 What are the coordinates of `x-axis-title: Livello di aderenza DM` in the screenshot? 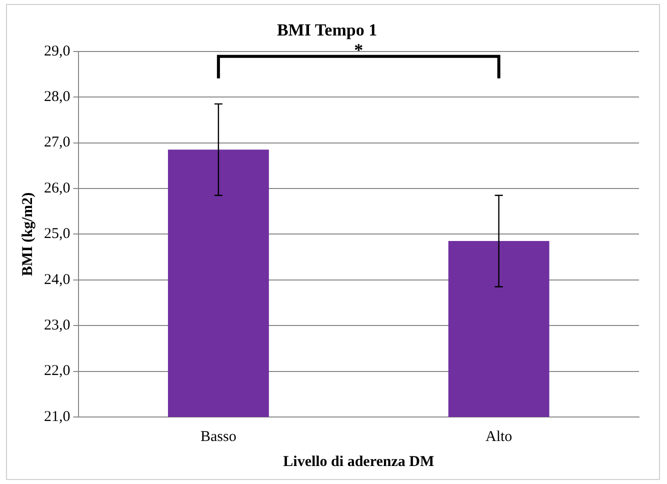 It's located at (358, 462).